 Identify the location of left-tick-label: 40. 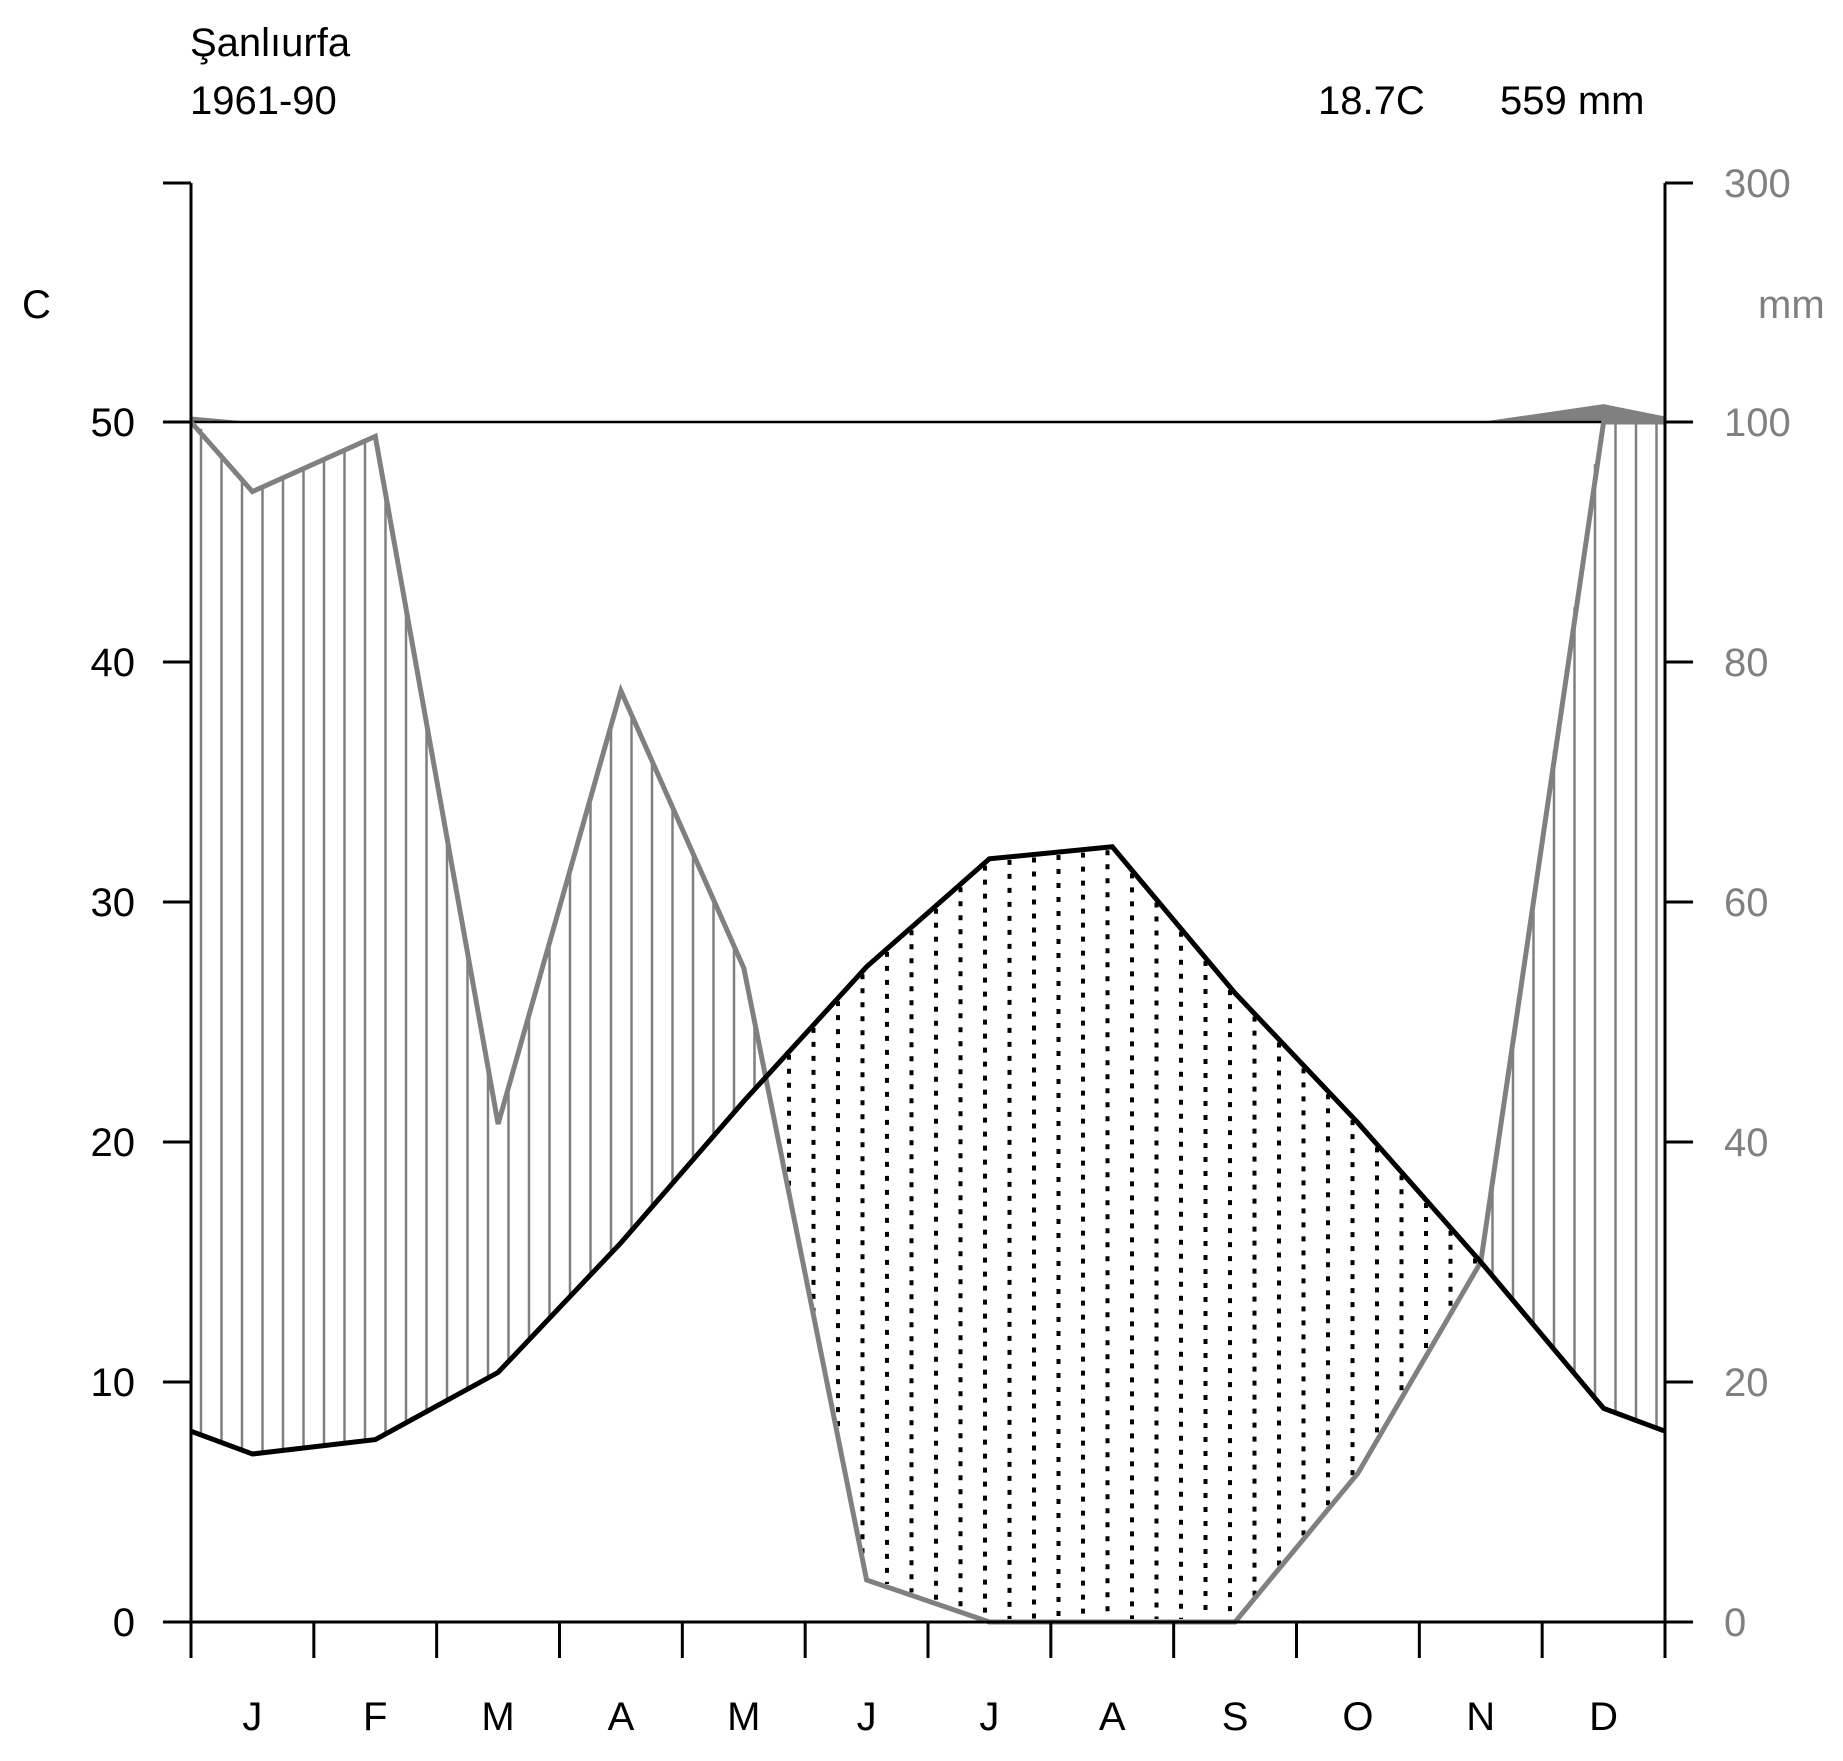
(113, 663).